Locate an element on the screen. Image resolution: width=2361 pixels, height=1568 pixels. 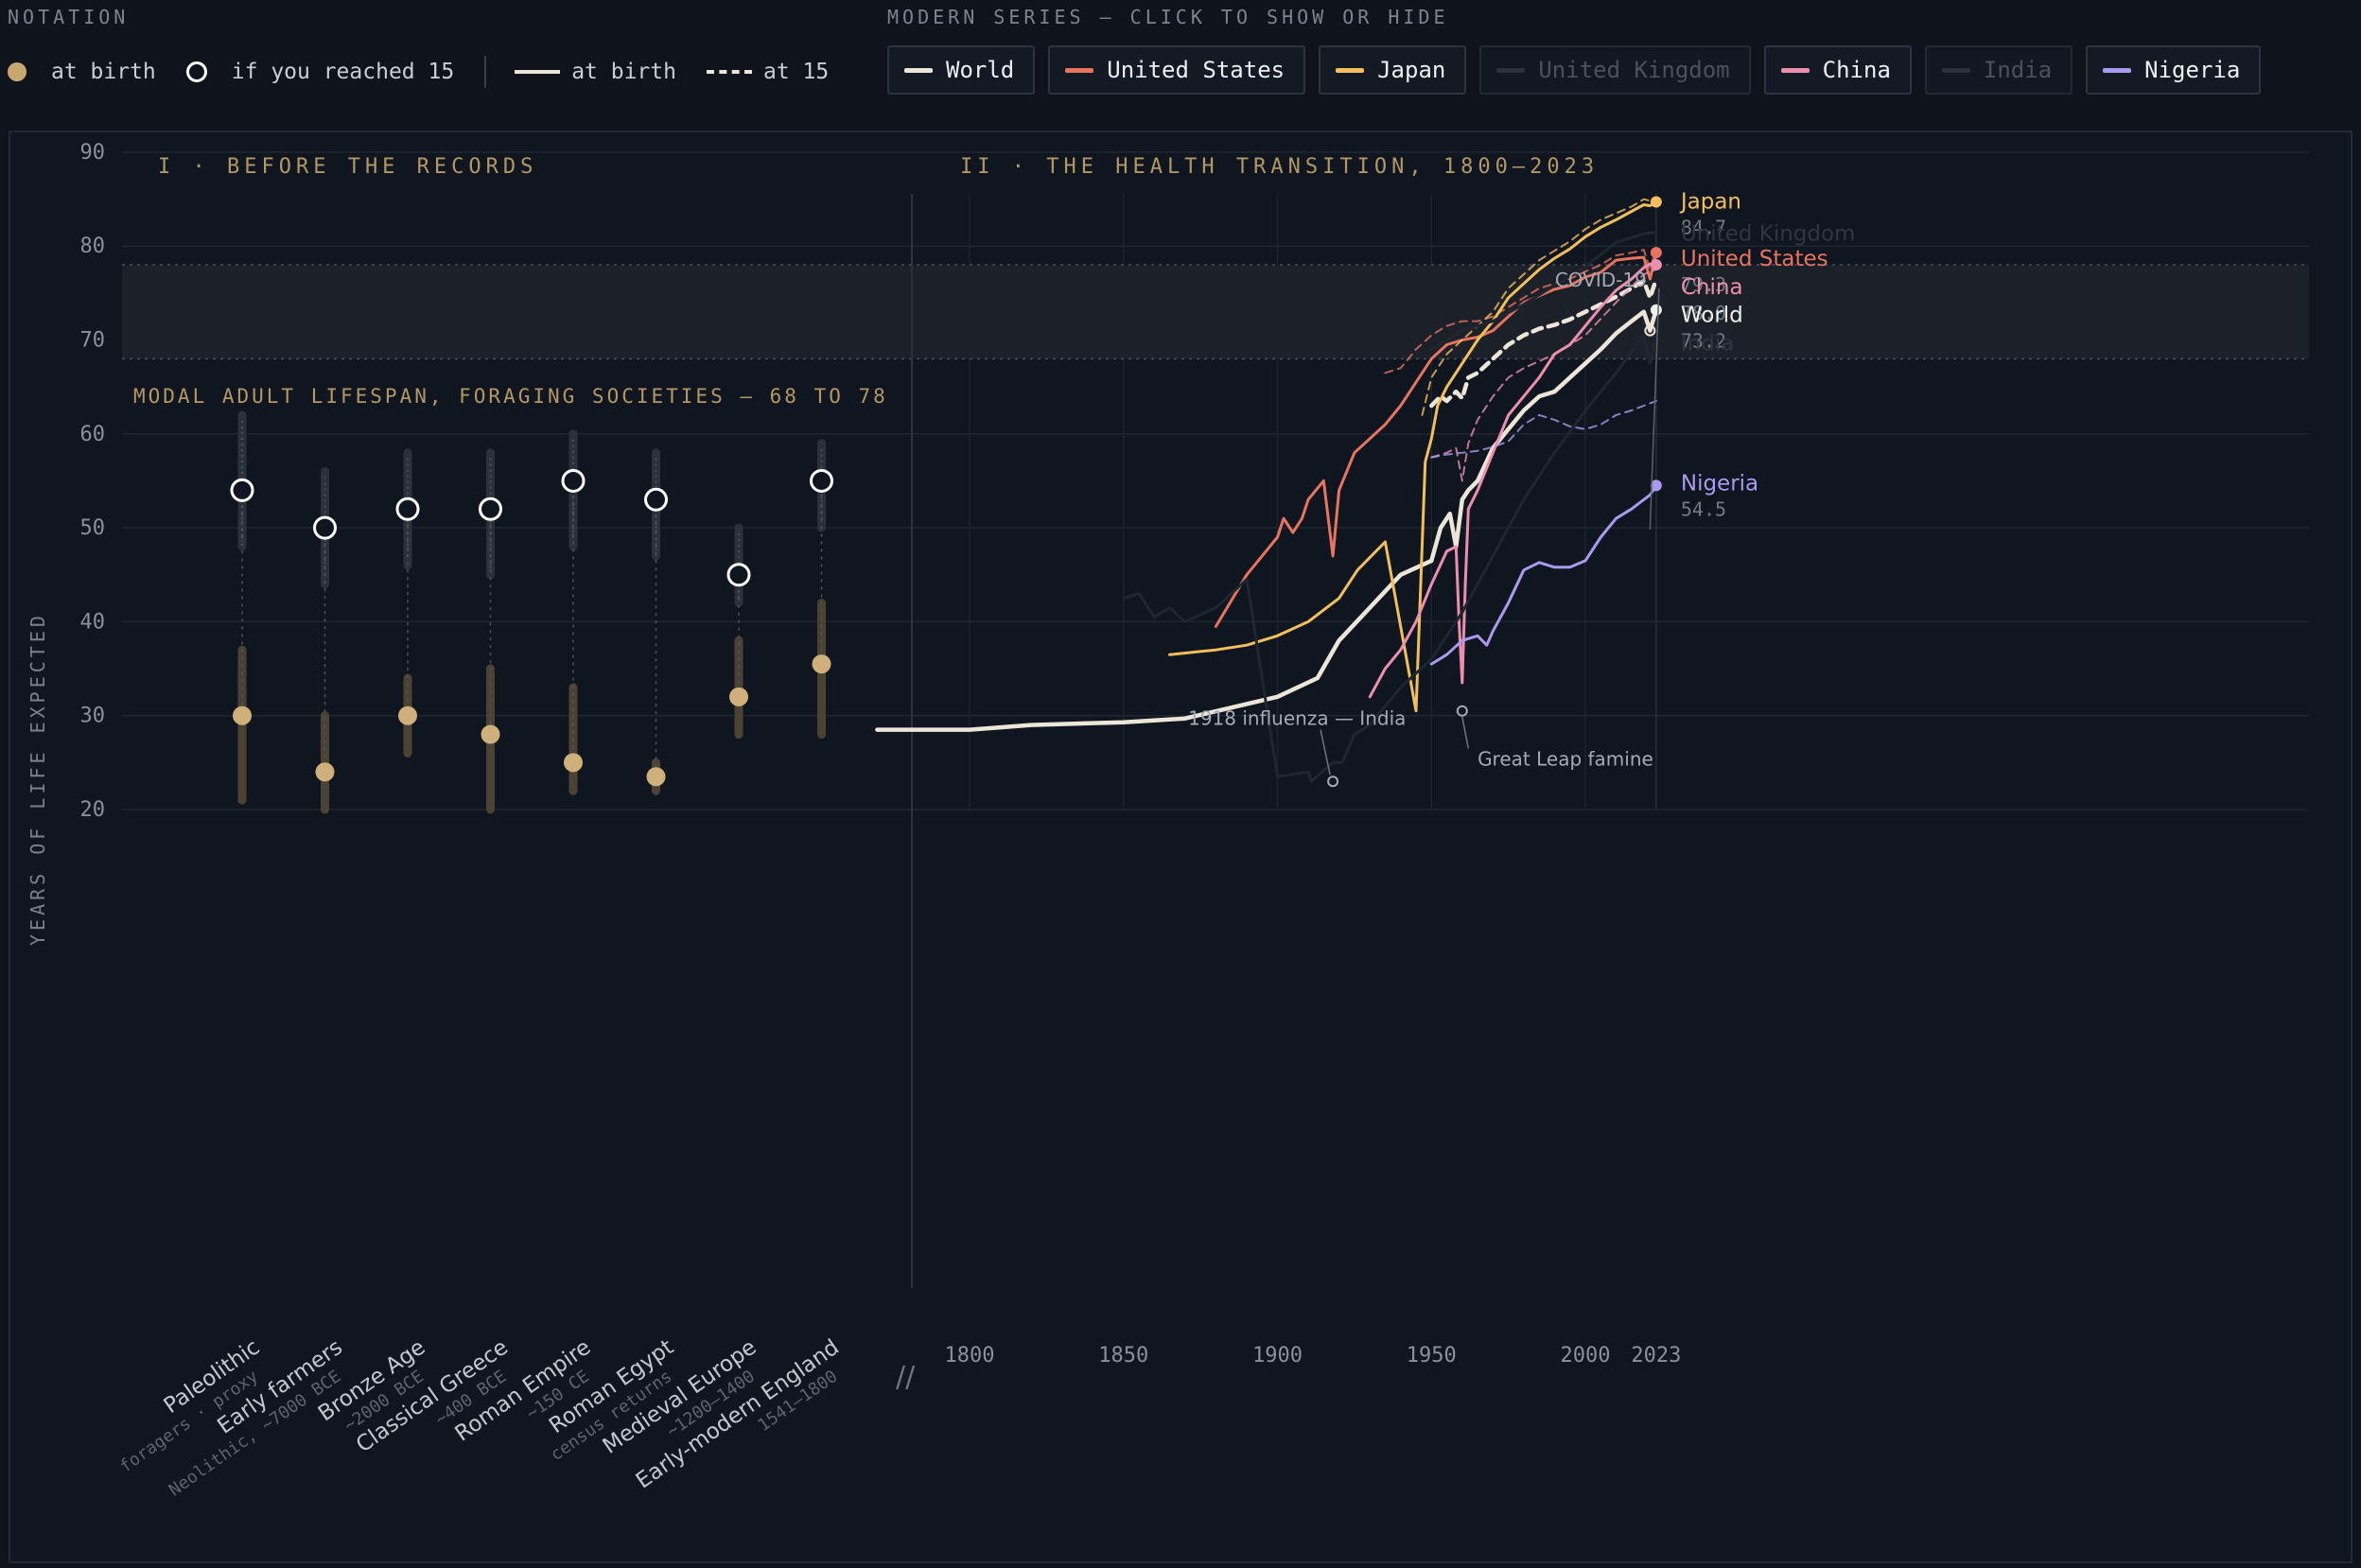
notation-at-birth: at birth is located at coordinates (103, 72).